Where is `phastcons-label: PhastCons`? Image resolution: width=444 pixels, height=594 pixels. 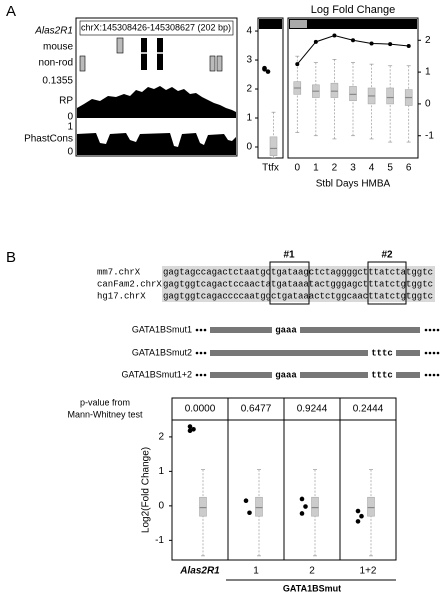
phastcons-label: PhastCons is located at coordinates (48, 139).